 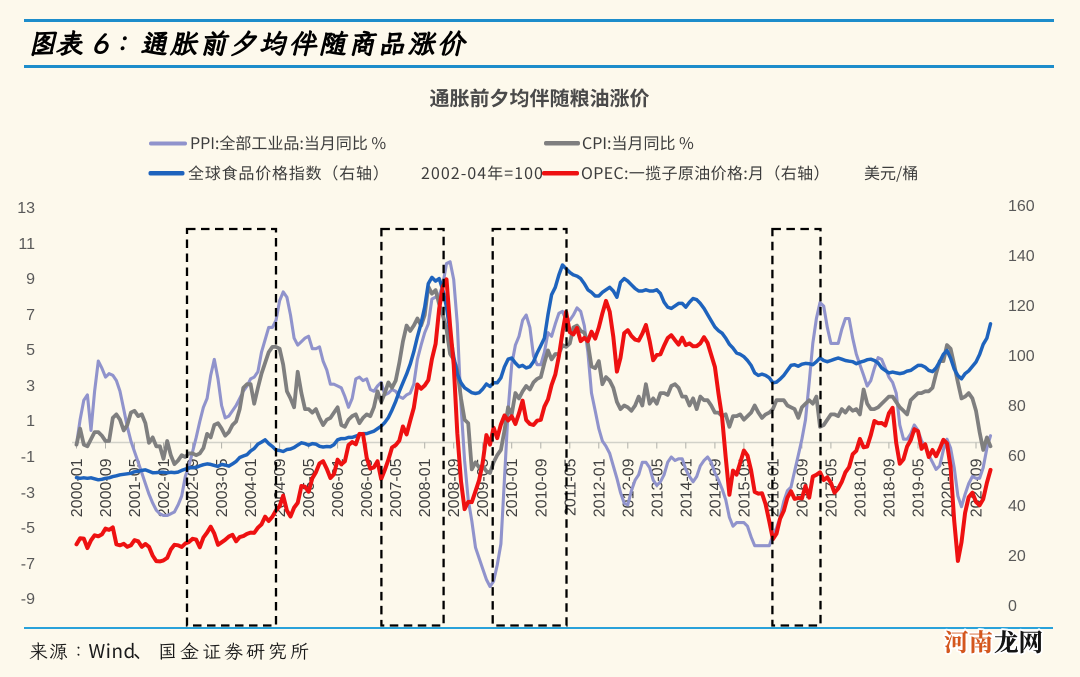 I want to click on svg-text: 2011-05, so click(x=570, y=487).